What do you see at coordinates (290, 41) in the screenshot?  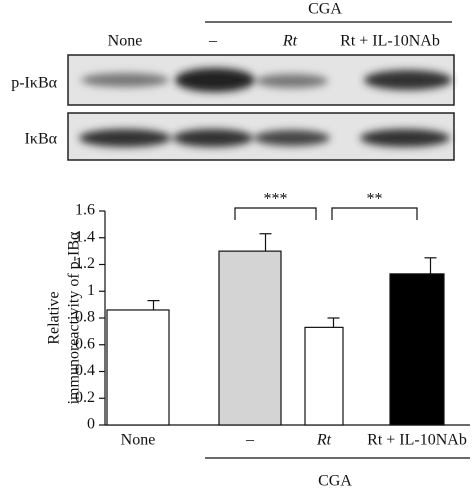 I see `lane-label: Rt` at bounding box center [290, 41].